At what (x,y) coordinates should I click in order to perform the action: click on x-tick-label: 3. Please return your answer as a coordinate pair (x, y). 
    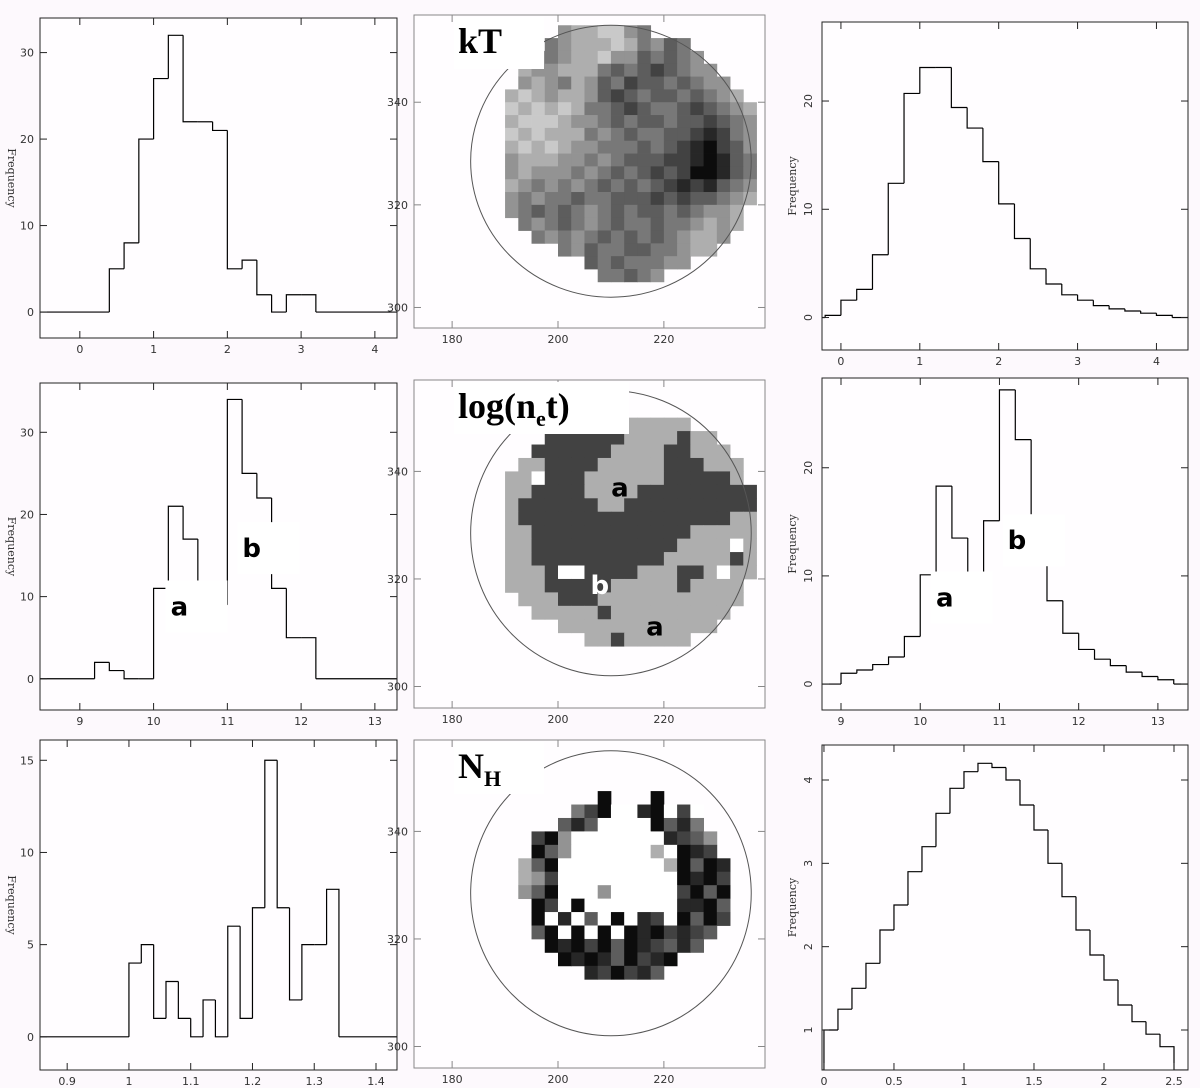
    Looking at the image, I should click on (301, 349).